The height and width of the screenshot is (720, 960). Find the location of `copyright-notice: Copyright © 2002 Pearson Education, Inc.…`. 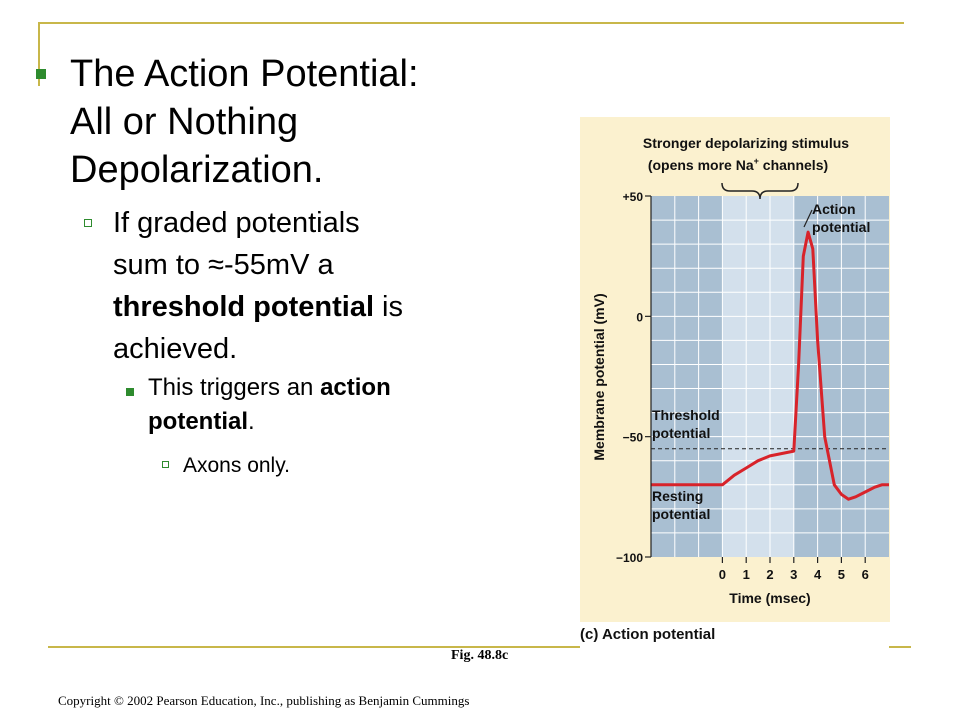

copyright-notice: Copyright © 2002 Pearson Education, Inc.… is located at coordinates (264, 700).